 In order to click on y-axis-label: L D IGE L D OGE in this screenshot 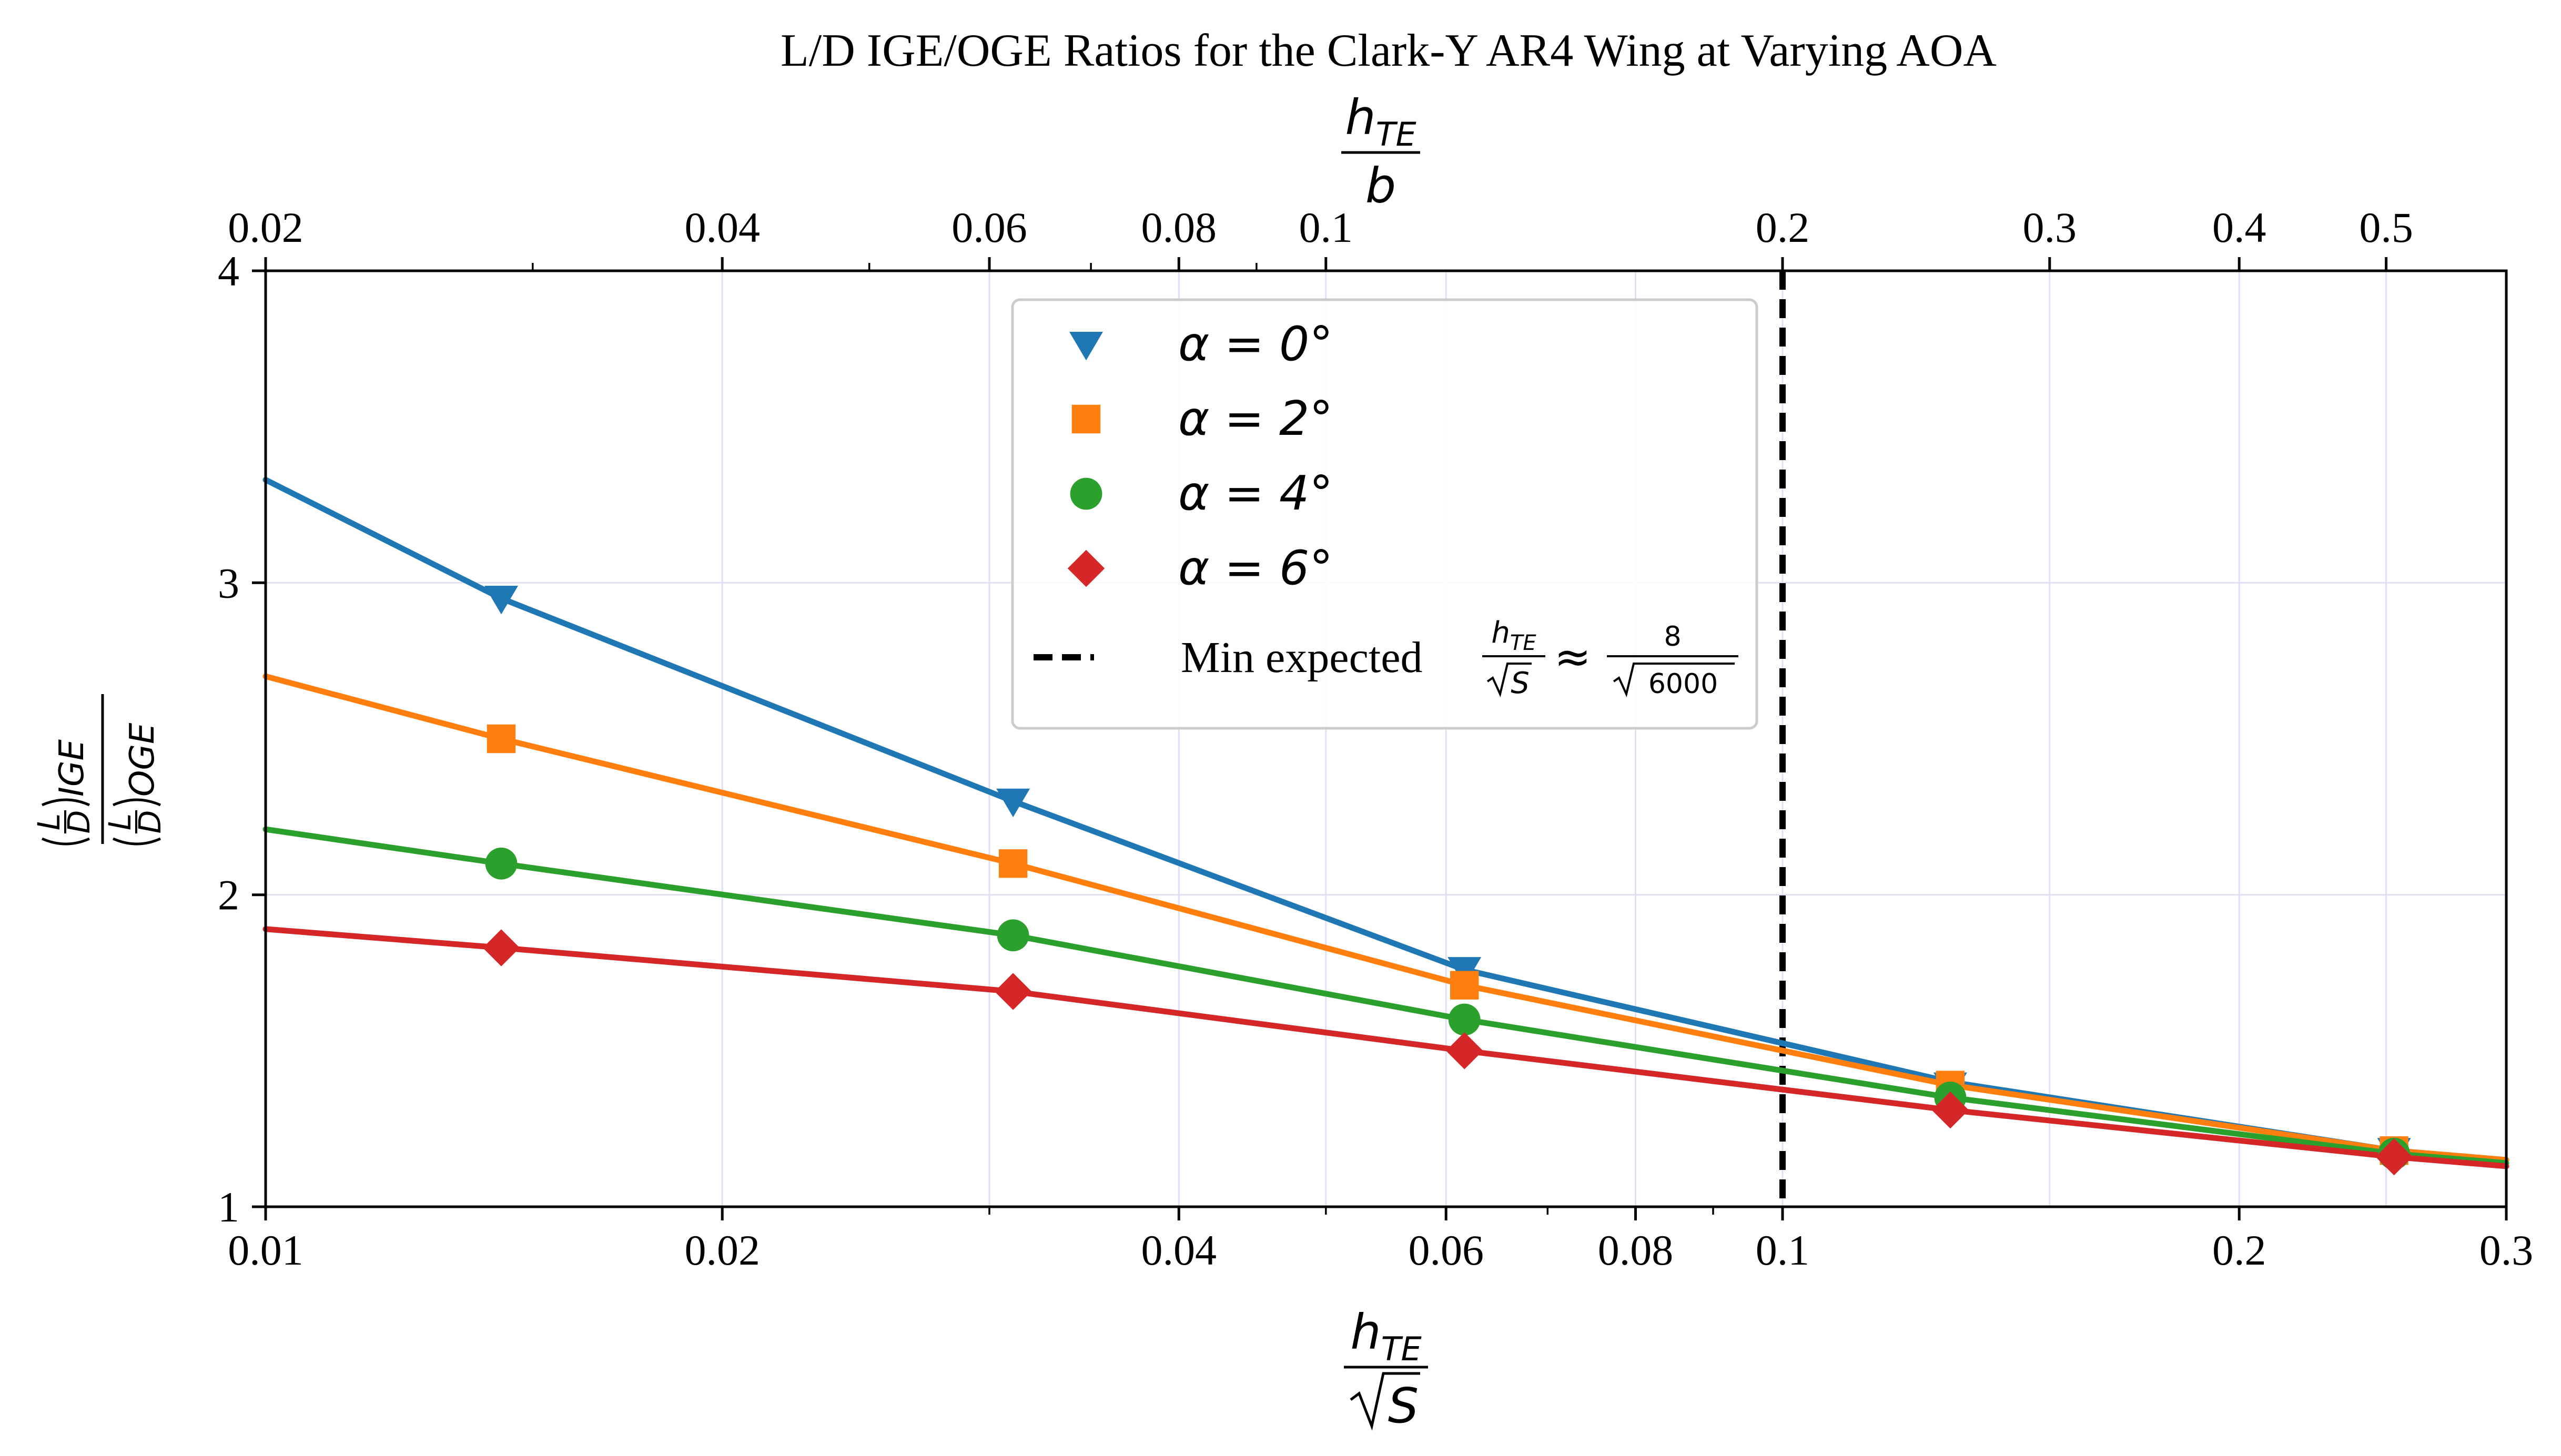, I will do `click(99, 770)`.